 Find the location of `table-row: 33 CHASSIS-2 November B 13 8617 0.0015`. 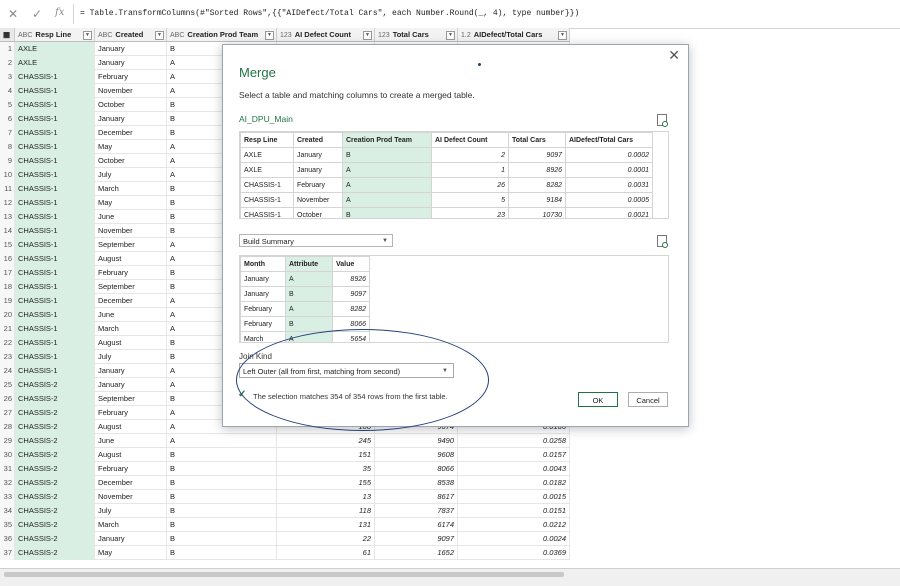

table-row: 33 CHASSIS-2 November B 13 8617 0.0015 is located at coordinates (285, 497).